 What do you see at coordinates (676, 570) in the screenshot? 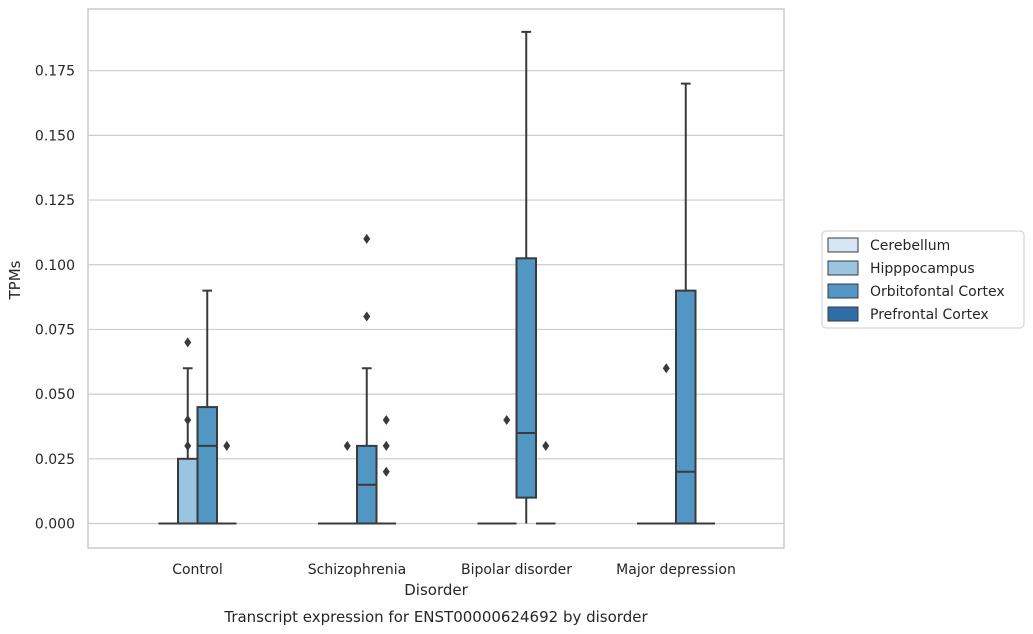
I see `x-tick-label: Major depression` at bounding box center [676, 570].